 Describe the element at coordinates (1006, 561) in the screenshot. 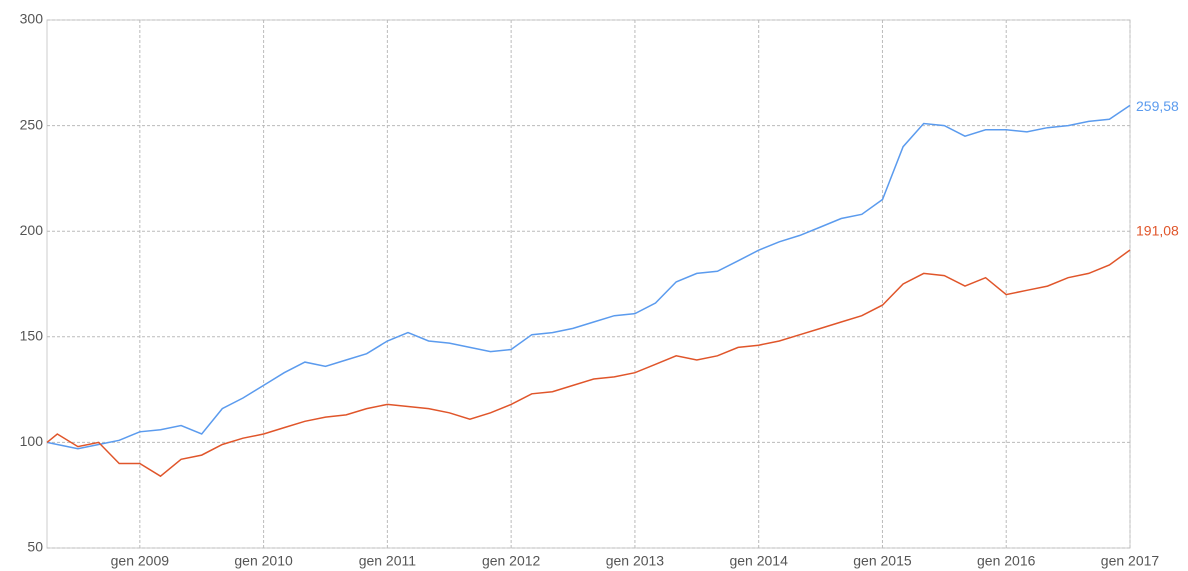

I see `x-tick-label: gen 2016` at that location.